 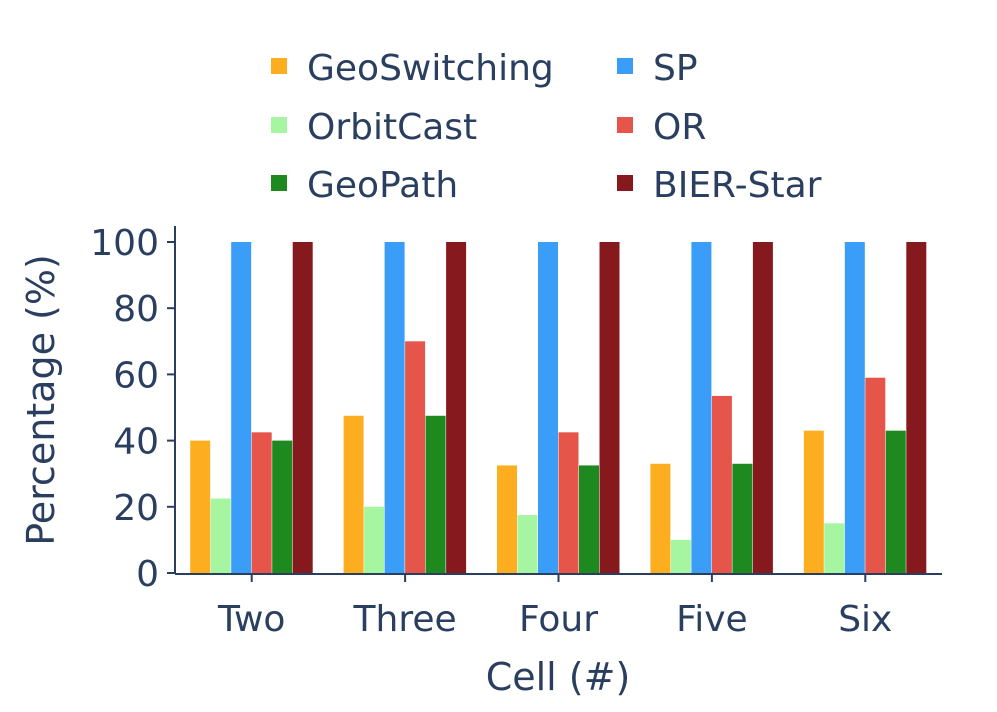 I want to click on legend-label: GeoSwitching, so click(x=430, y=68).